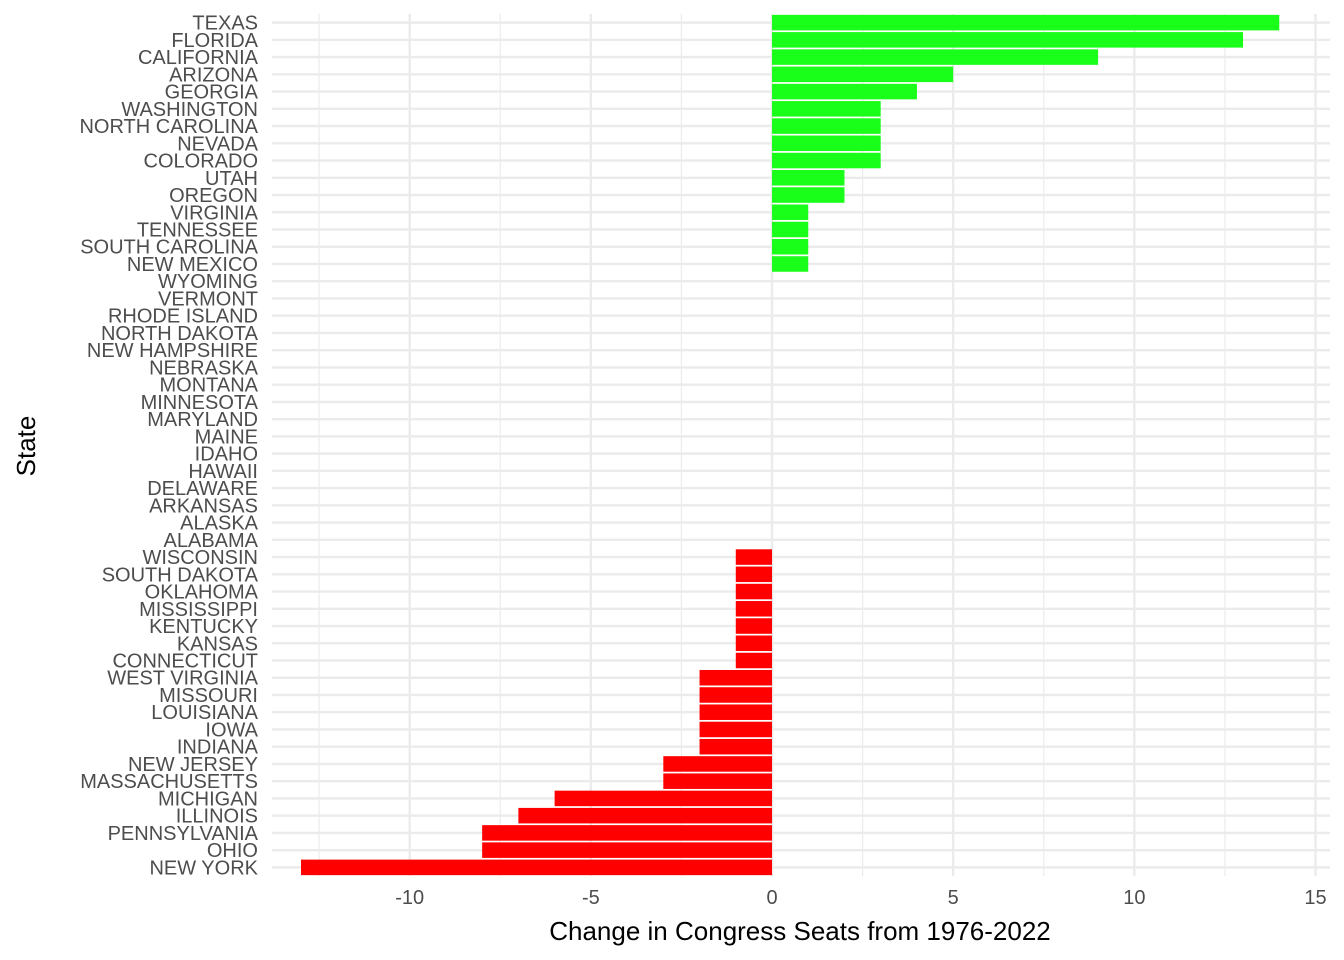 This screenshot has width=1344, height=960. I want to click on y-tick-label: WASHINGTON, so click(189, 110).